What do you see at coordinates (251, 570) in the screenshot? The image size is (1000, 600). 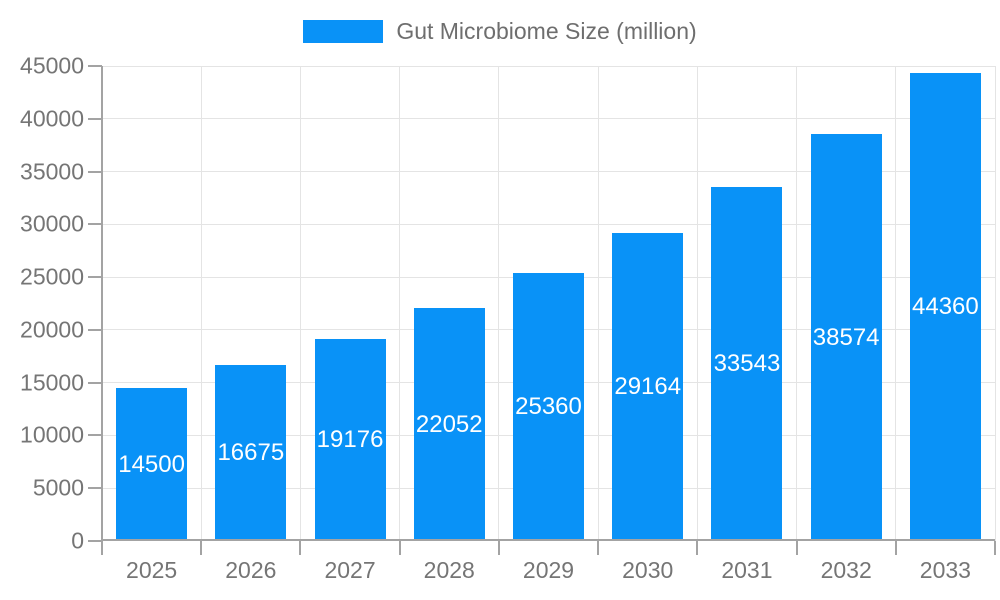 I see `x-axis-tick-label: 2026` at bounding box center [251, 570].